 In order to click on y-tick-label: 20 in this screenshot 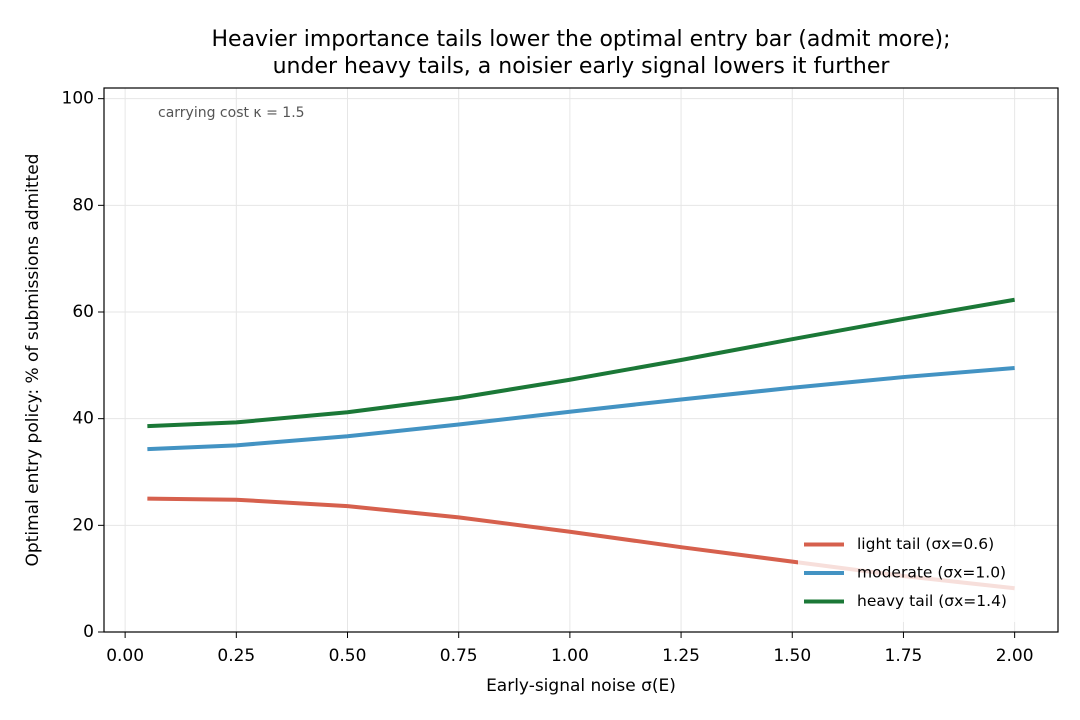, I will do `click(83, 525)`.